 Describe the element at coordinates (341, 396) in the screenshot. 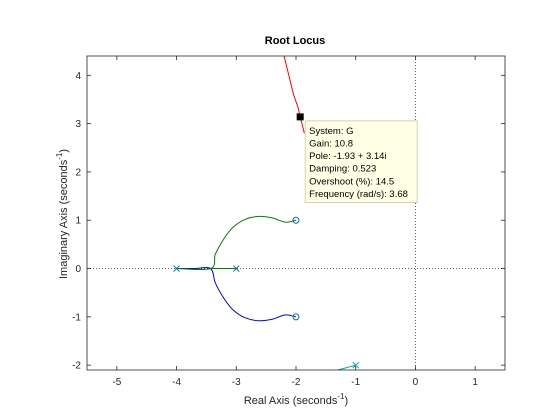

I see `x-axis-label-sup: -1` at that location.